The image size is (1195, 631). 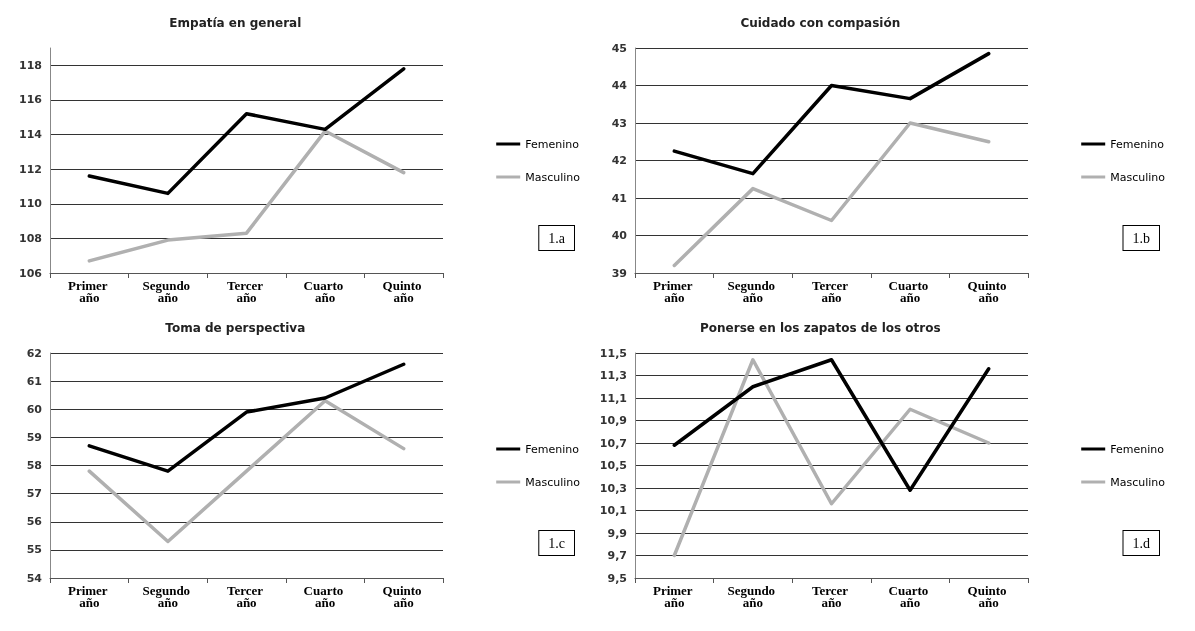 What do you see at coordinates (34, 353) in the screenshot?
I see `y-tick-label: 62` at bounding box center [34, 353].